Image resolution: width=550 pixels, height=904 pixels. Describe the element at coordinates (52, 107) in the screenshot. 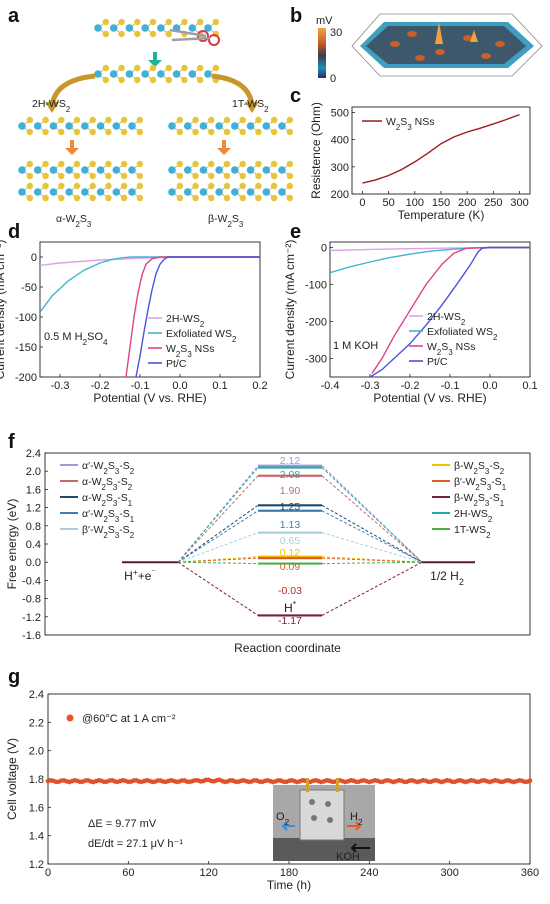

I see `arrowhead` at that location.